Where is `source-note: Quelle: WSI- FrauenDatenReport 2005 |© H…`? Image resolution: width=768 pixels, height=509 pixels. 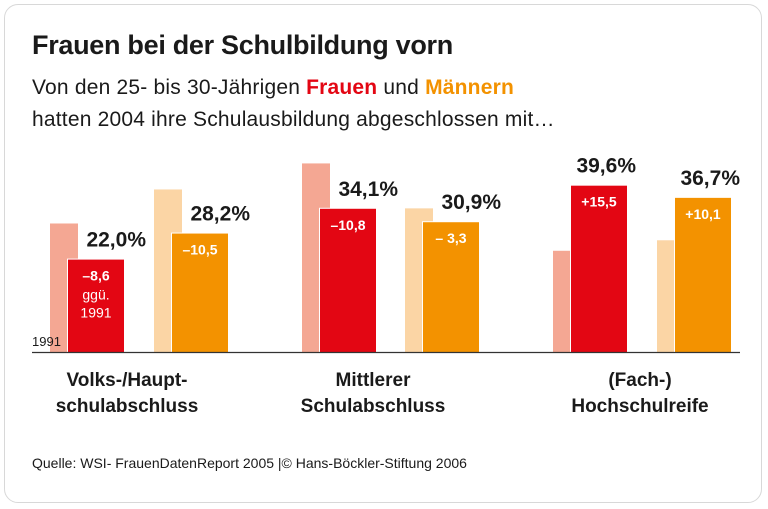 source-note: Quelle: WSI- FrauenDatenReport 2005 |© H… is located at coordinates (249, 463).